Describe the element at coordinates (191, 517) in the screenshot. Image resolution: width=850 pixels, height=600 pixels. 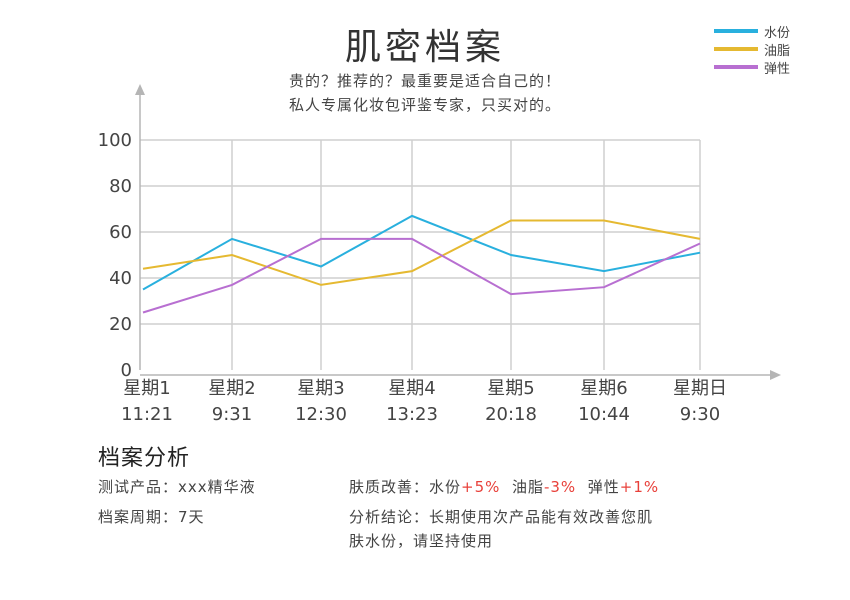
I see `period-value: 7天` at that location.